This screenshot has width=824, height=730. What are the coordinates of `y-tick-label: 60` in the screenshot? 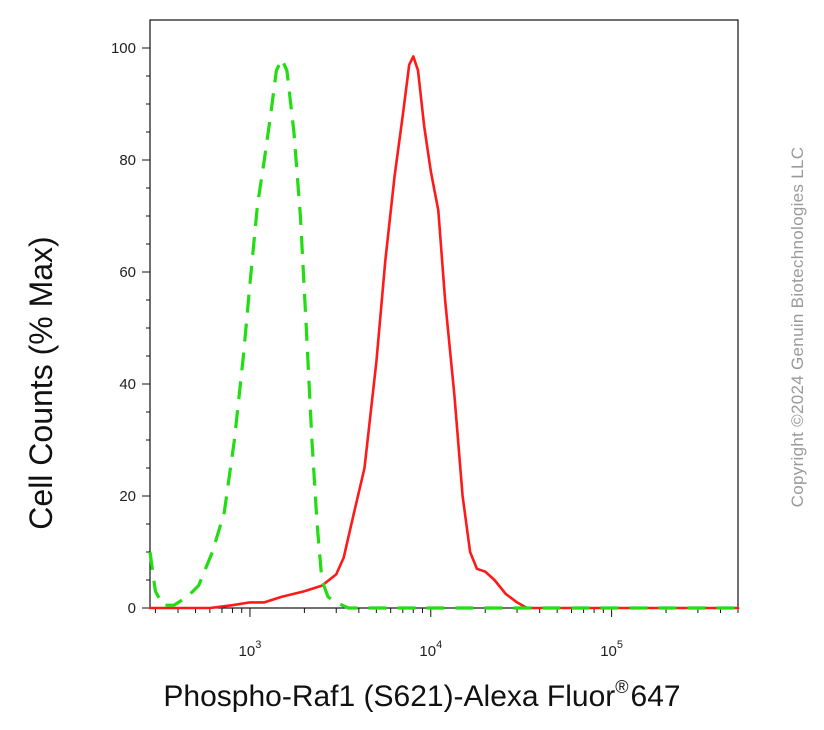 It's located at (127, 272).